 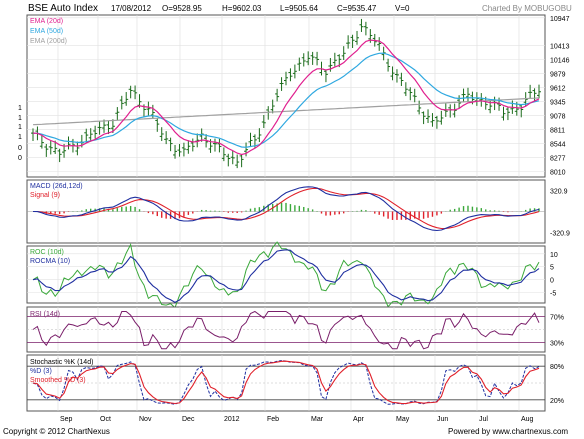 I want to click on legend-entry: ROCMA (10), so click(x=50, y=261).